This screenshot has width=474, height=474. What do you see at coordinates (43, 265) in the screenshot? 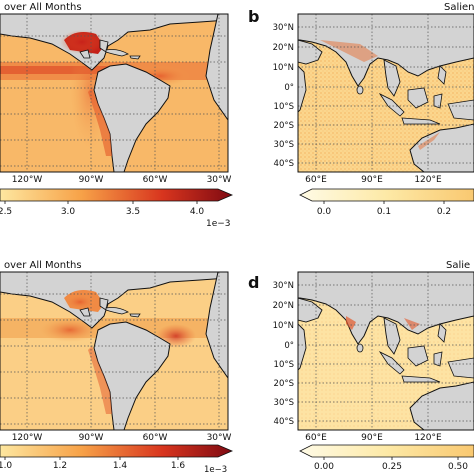
I see `panel-c-title: over All Months` at bounding box center [43, 265].